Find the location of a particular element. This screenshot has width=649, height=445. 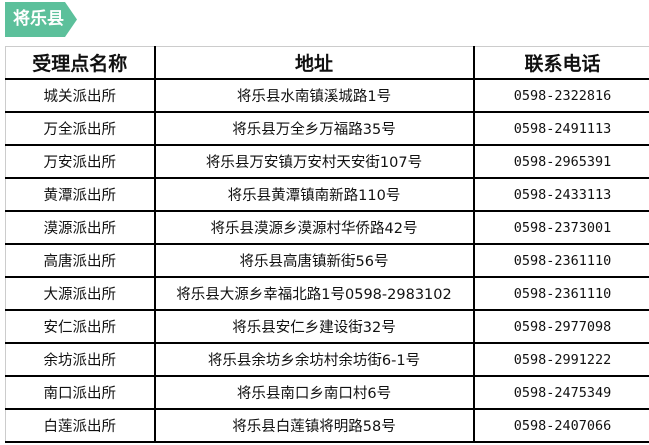

table-row: 白莲派出所 将乐县白莲镇将明路58号 0598-2407066 is located at coordinates (327, 426).